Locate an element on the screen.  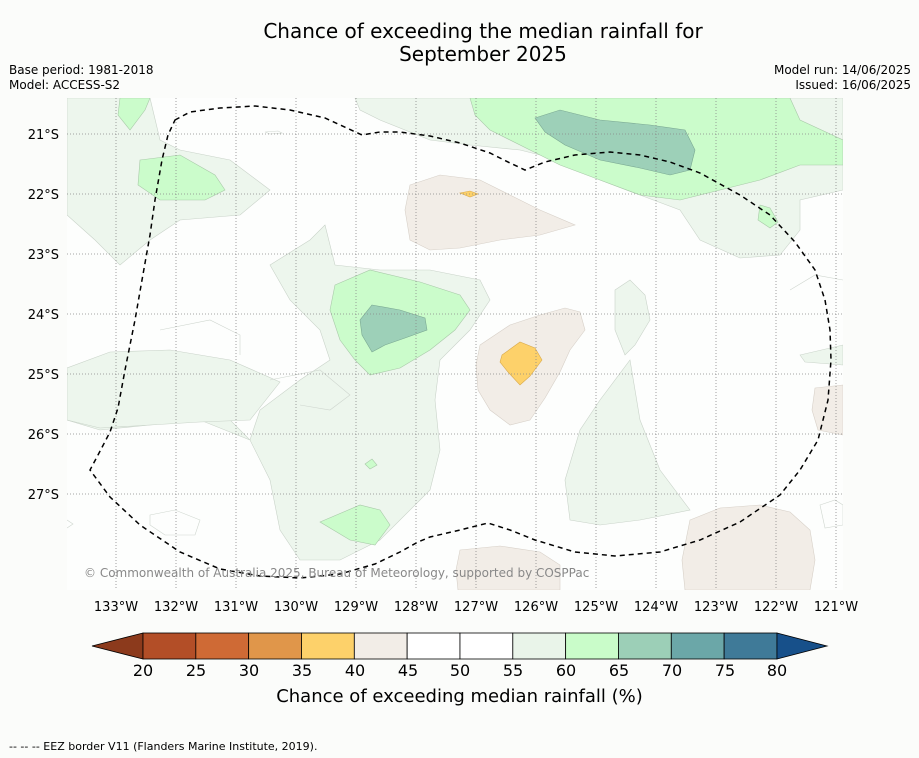
region-55-60-right-edge is located at coordinates (821, 355).